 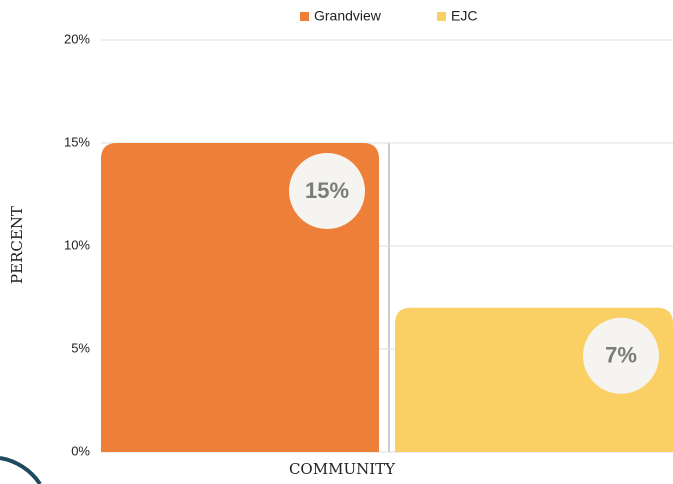 I want to click on decoration, so click(x=21, y=470).